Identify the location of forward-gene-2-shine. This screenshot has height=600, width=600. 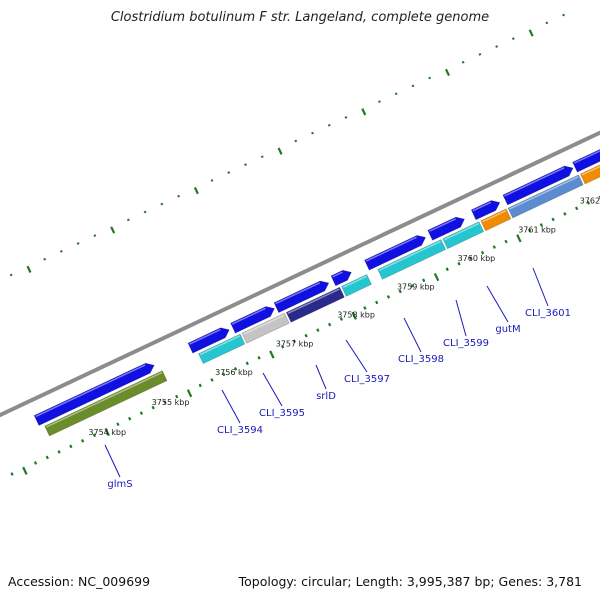
(205, 336).